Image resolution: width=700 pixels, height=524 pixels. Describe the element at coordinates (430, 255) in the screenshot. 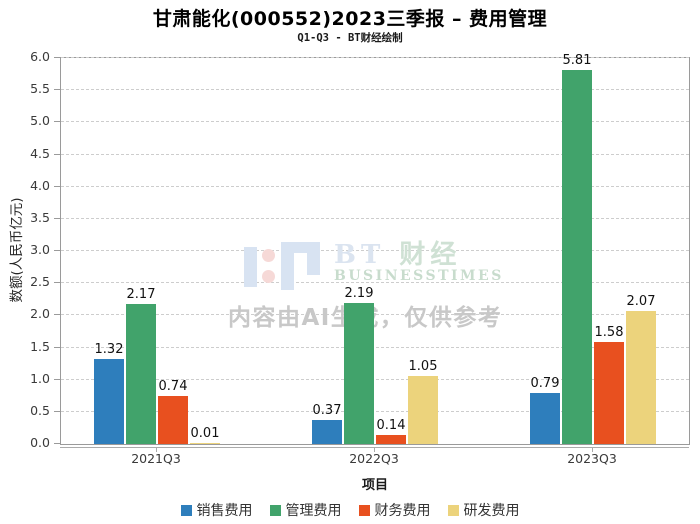

I see `bt-logo-cn: 财经` at that location.